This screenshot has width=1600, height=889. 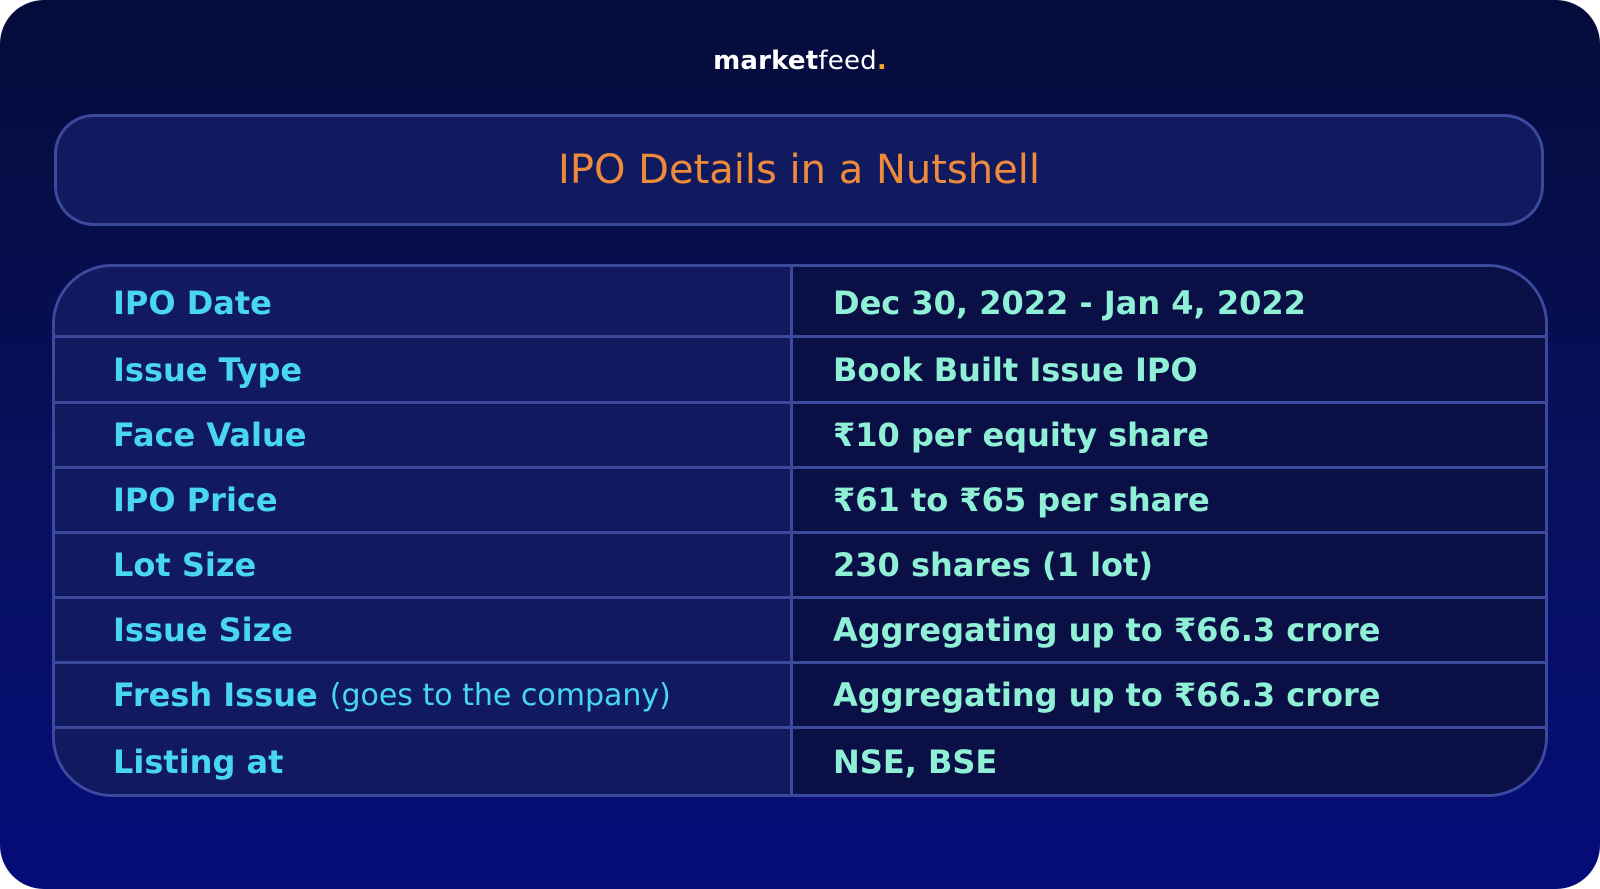 What do you see at coordinates (208, 369) in the screenshot?
I see `row-label: Issue Type` at bounding box center [208, 369].